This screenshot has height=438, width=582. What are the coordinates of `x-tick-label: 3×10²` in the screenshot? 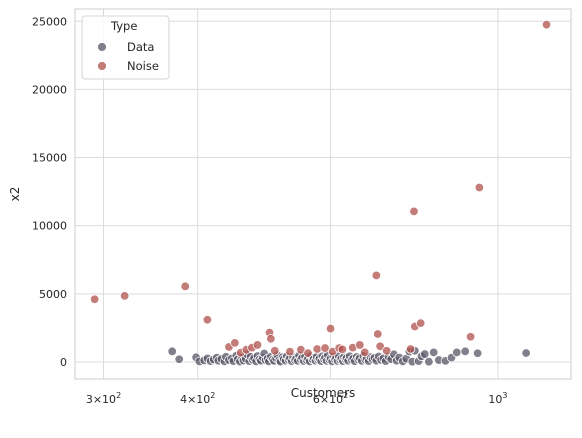 It's located at (103, 398).